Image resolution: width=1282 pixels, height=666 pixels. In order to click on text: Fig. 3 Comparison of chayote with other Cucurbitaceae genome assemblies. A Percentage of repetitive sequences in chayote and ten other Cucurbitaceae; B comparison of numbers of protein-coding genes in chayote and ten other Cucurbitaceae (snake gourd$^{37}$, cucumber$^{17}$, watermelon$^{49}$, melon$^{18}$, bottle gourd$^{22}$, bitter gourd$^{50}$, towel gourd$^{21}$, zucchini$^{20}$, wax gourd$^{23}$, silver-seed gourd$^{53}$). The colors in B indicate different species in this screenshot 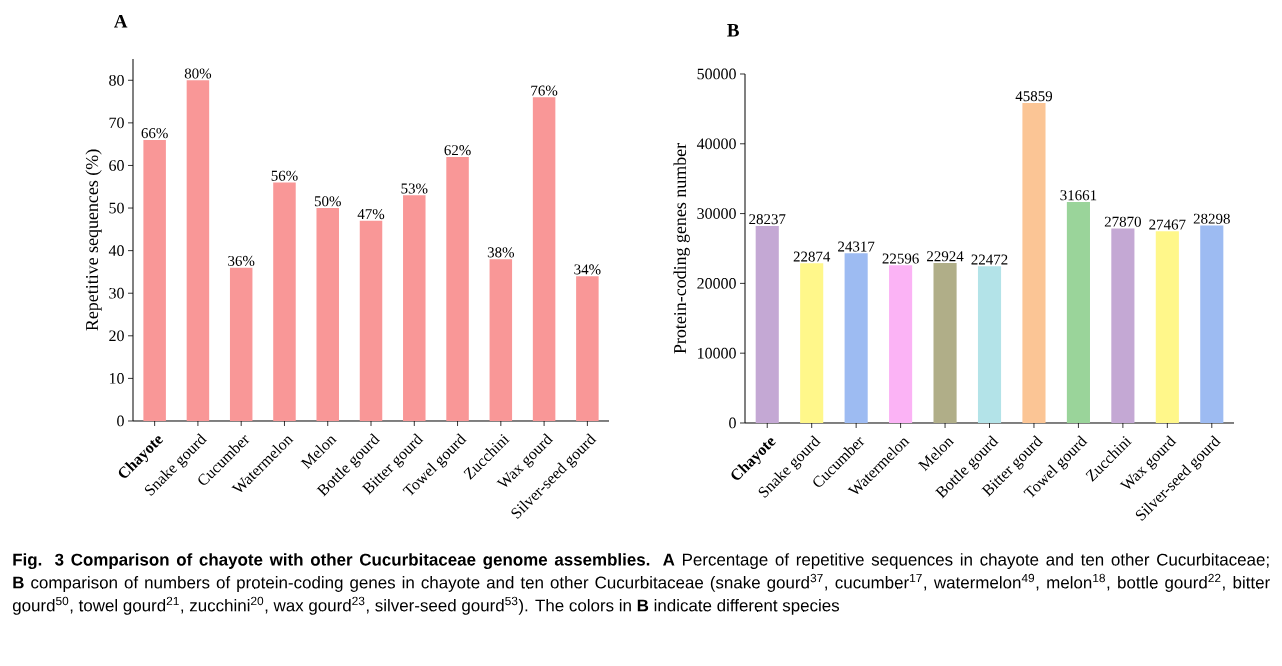, I will do `click(641, 584)`.